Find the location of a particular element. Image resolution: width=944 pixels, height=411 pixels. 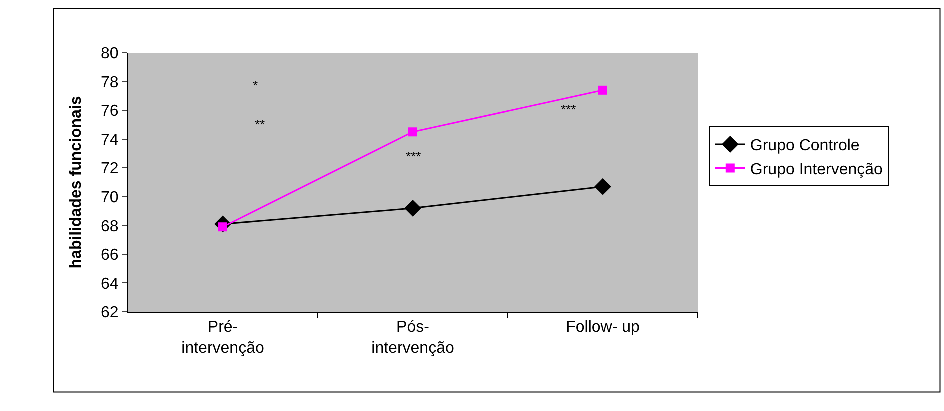

y-tick-label: 78 is located at coordinates (110, 83).